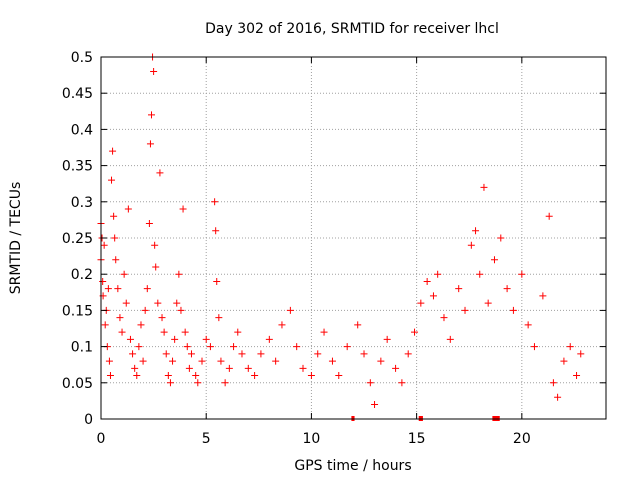  Describe the element at coordinates (82, 275) in the screenshot. I see `y-tick-label: 0.2` at that location.